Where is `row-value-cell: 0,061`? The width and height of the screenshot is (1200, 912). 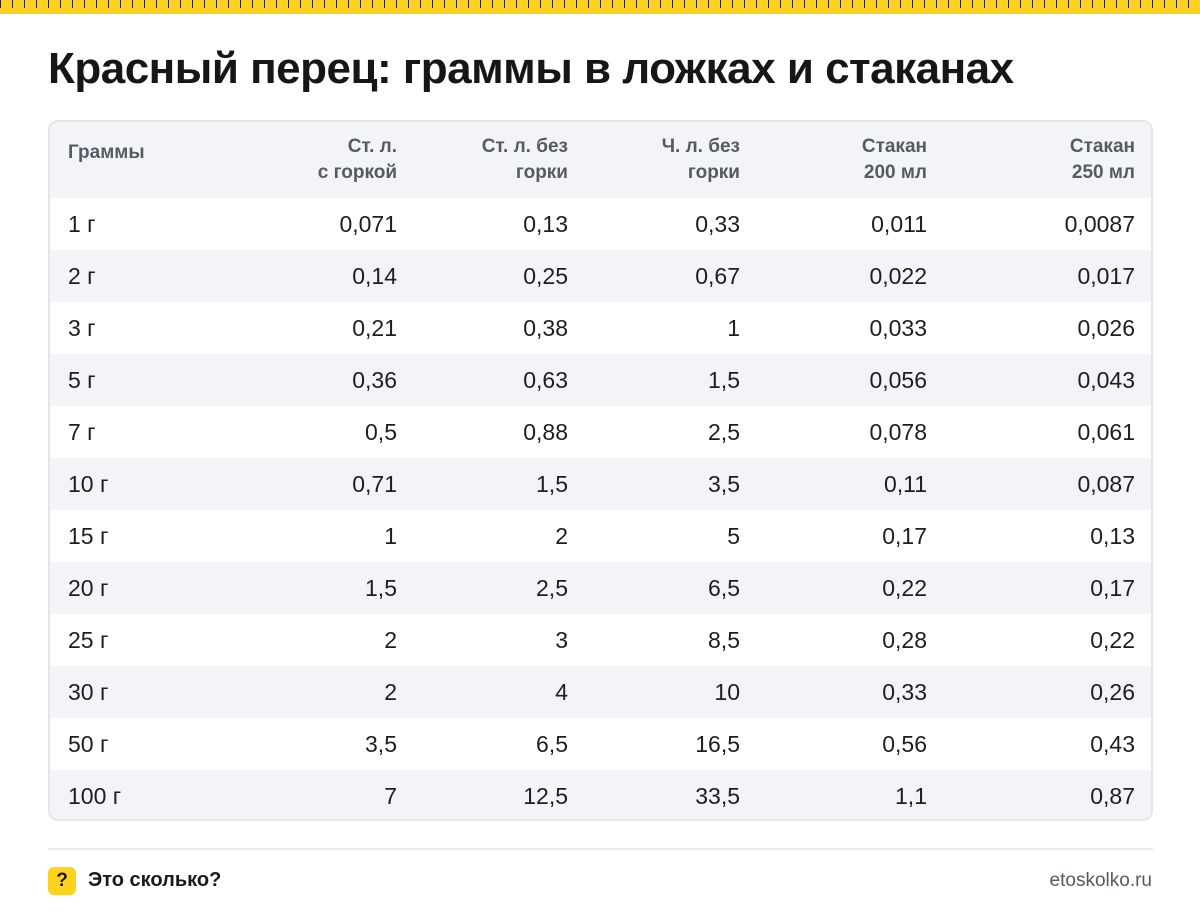 row-value-cell: 0,061 is located at coordinates (1106, 431).